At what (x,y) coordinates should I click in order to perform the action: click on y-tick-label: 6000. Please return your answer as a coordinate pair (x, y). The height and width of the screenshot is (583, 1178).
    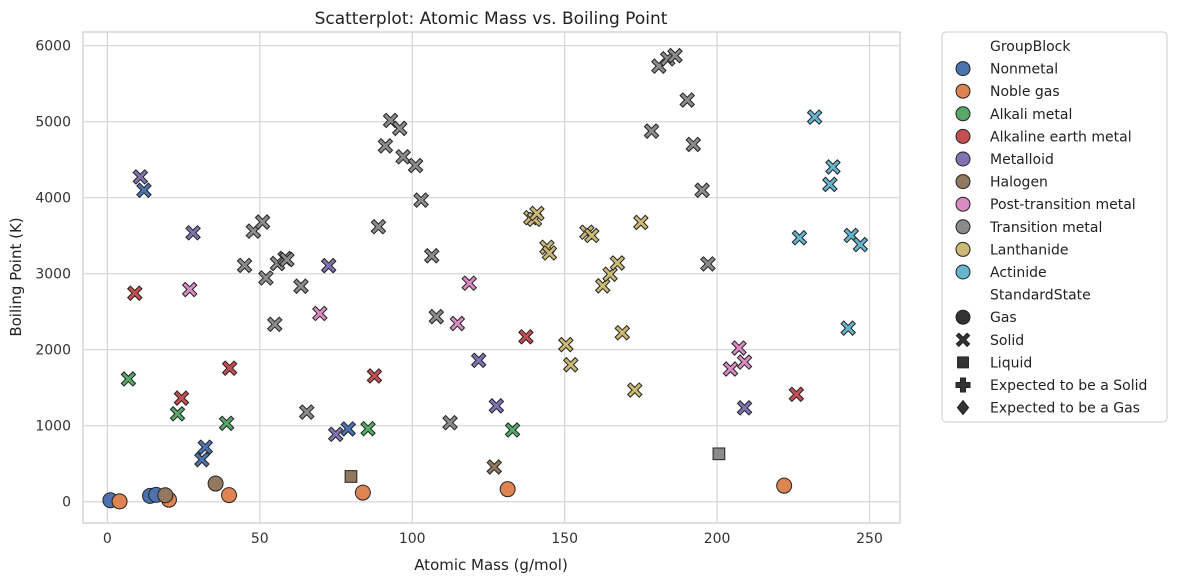
    Looking at the image, I should click on (53, 47).